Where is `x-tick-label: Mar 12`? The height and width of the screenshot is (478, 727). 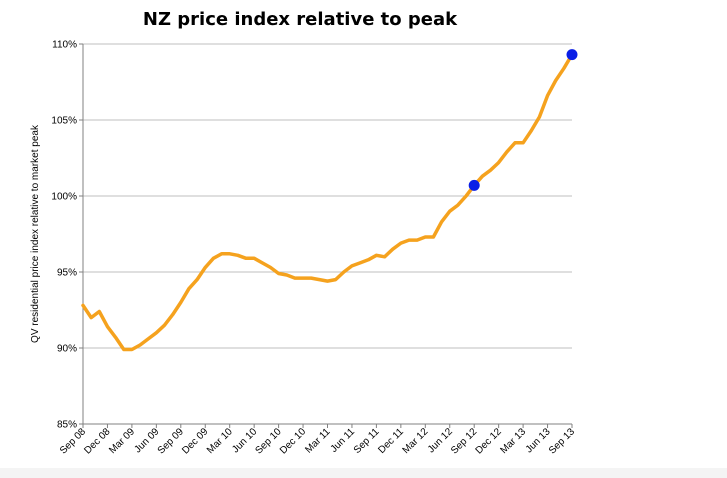
x-tick-label: Mar 12 is located at coordinates (416, 441).